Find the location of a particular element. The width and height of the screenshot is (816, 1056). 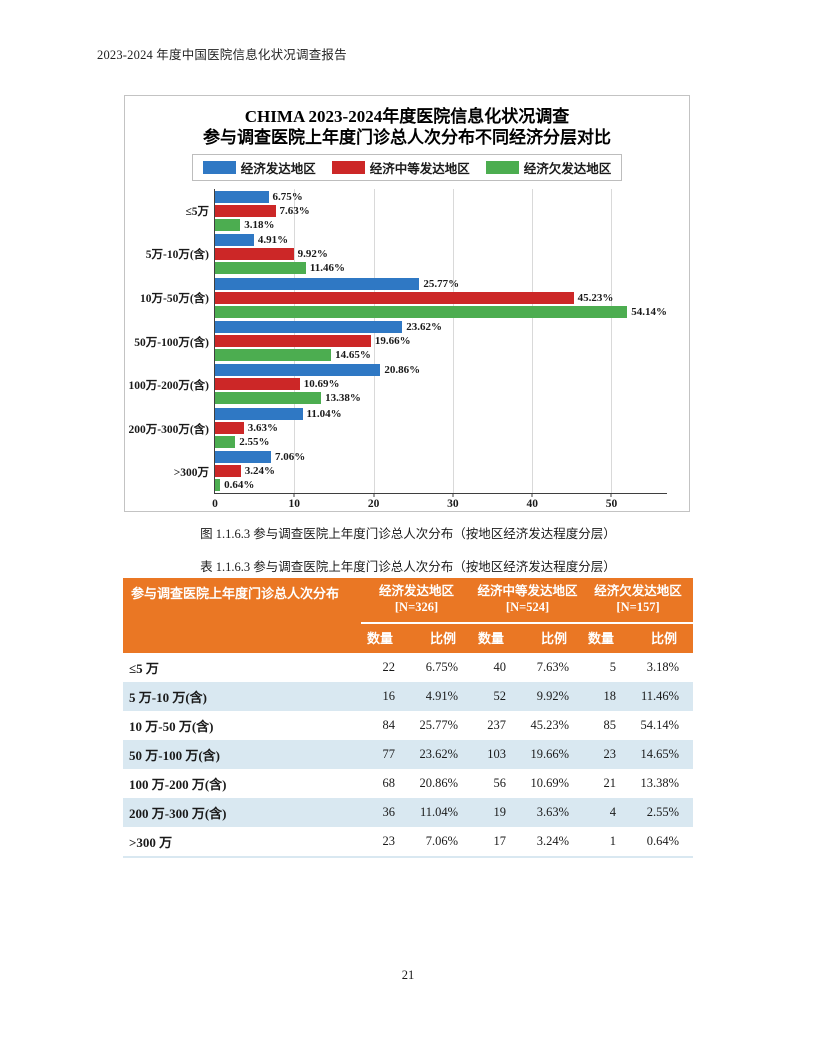

table-row: 100 万-200 万(含) 68 20.86% 56 10.69% 21 13.38% is located at coordinates (408, 783).